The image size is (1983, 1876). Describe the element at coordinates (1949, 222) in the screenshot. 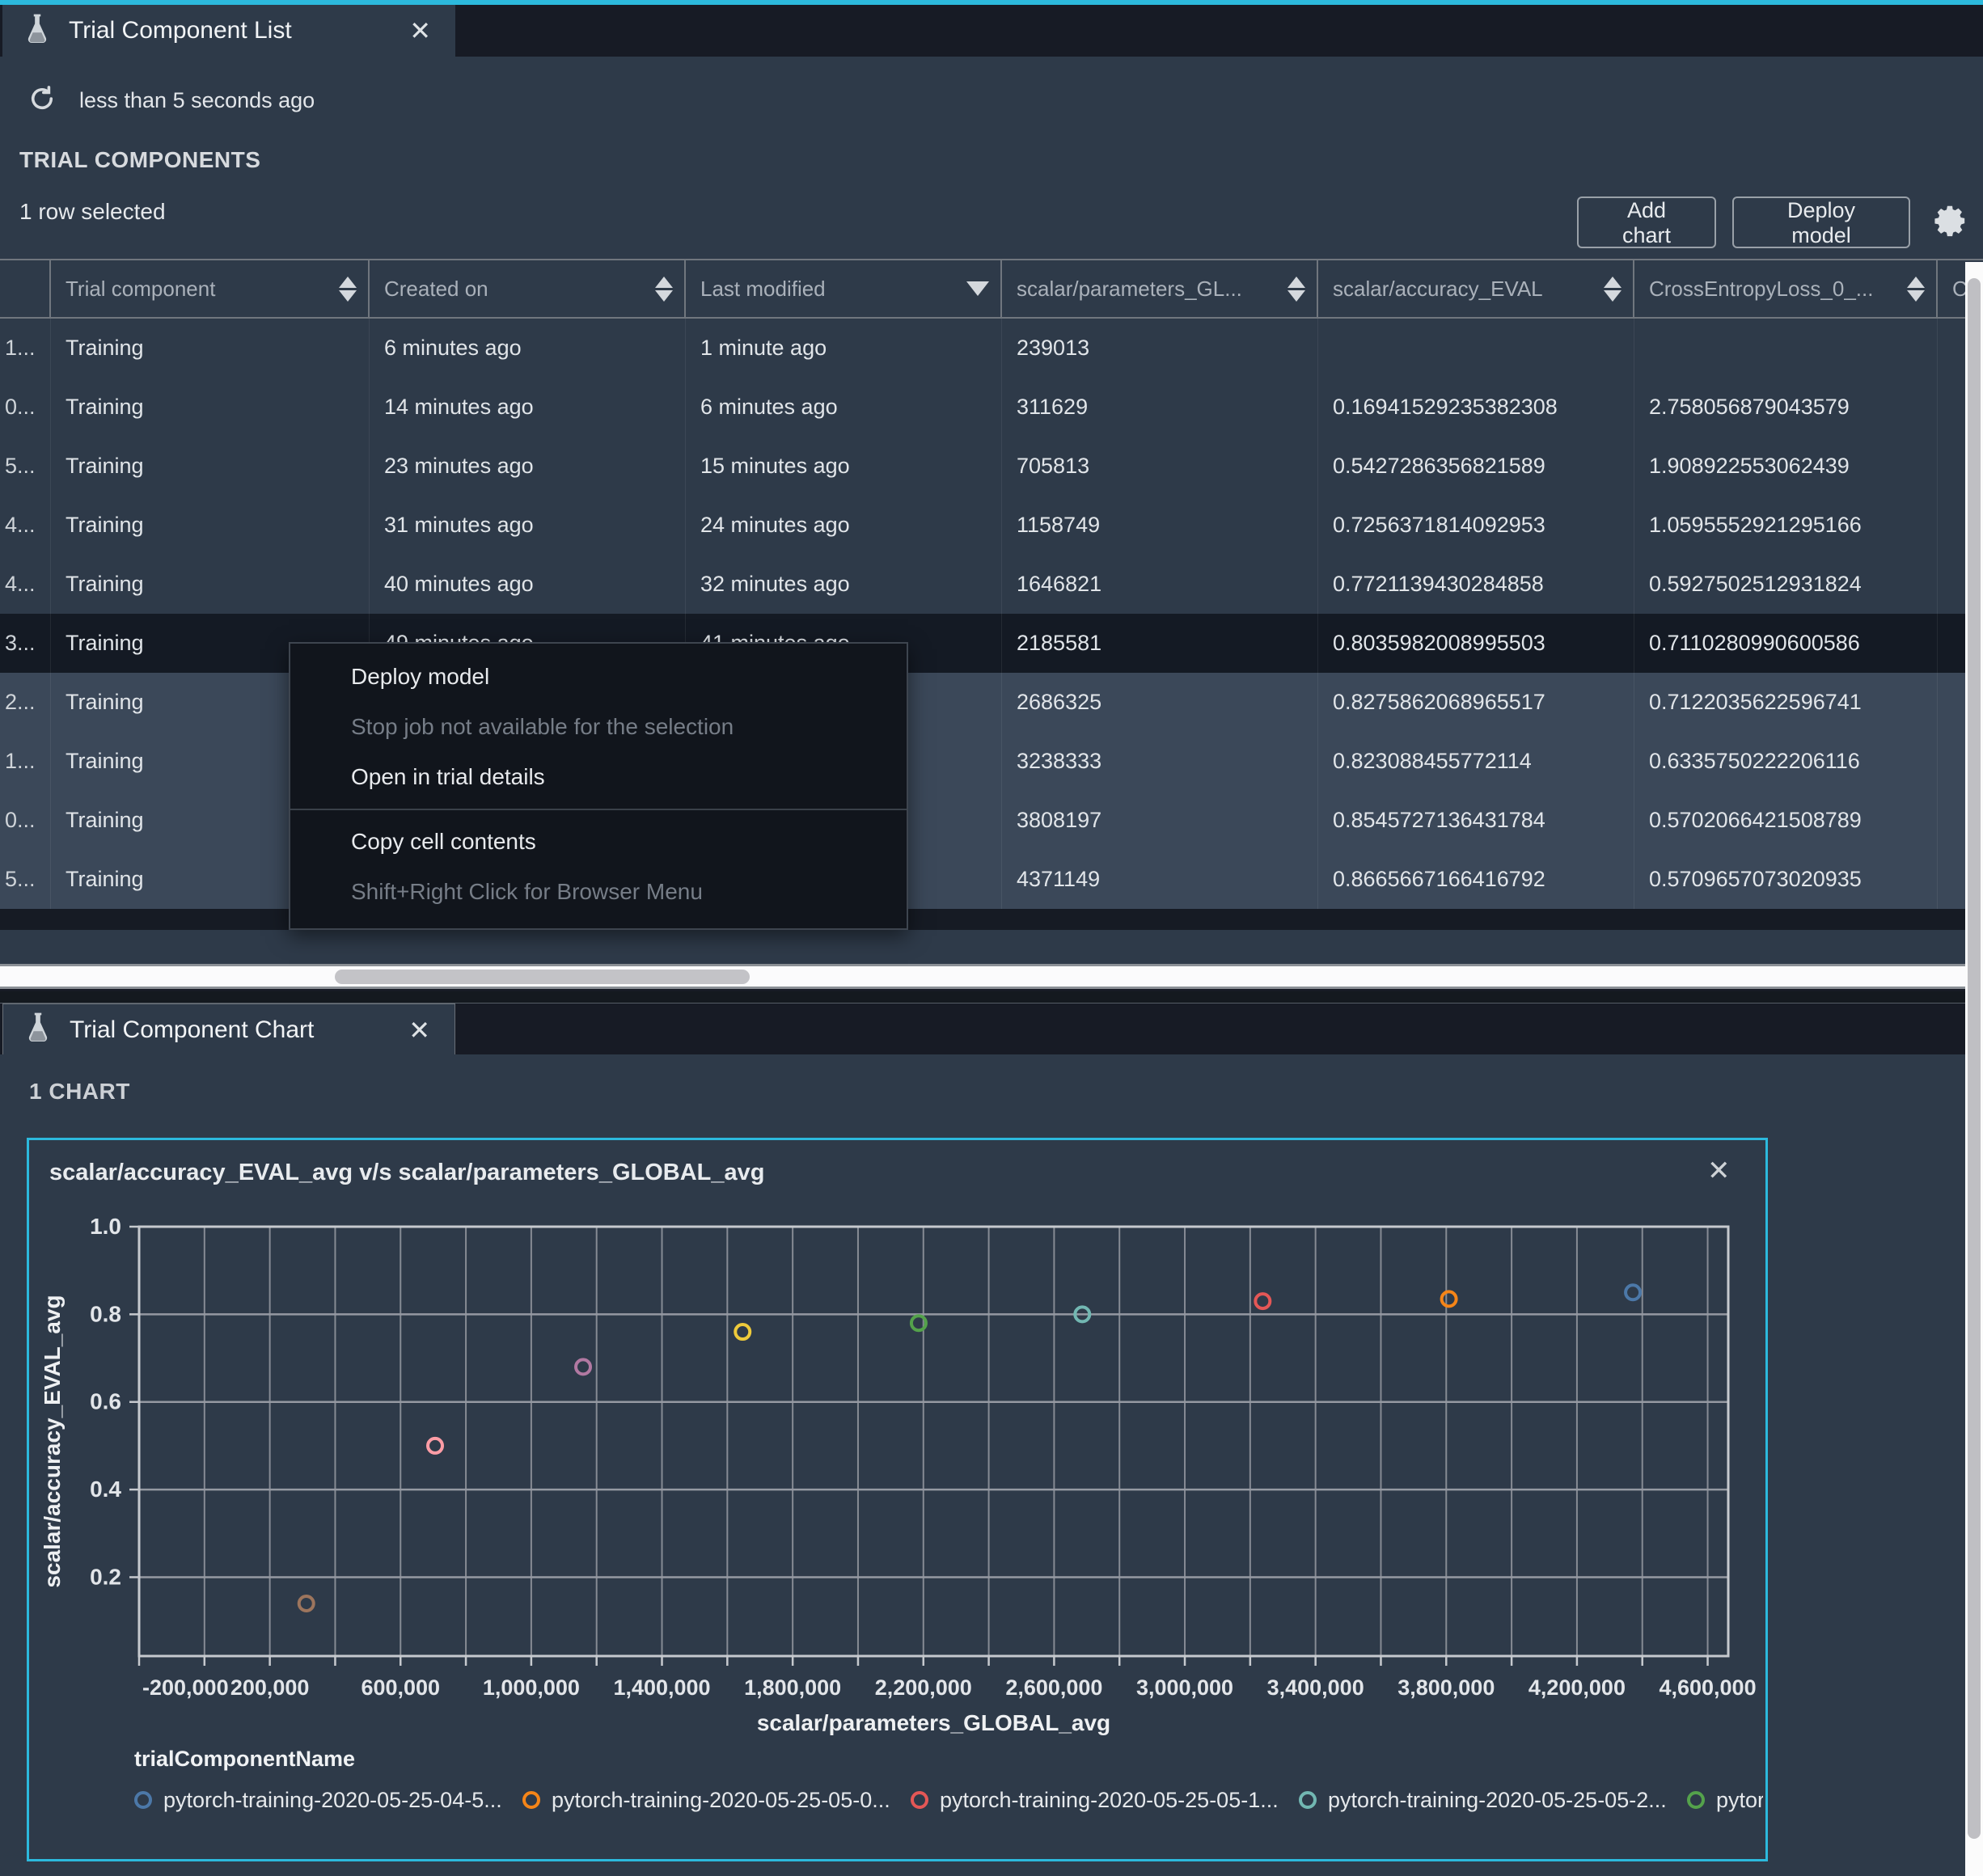

I see `gear-icon` at that location.